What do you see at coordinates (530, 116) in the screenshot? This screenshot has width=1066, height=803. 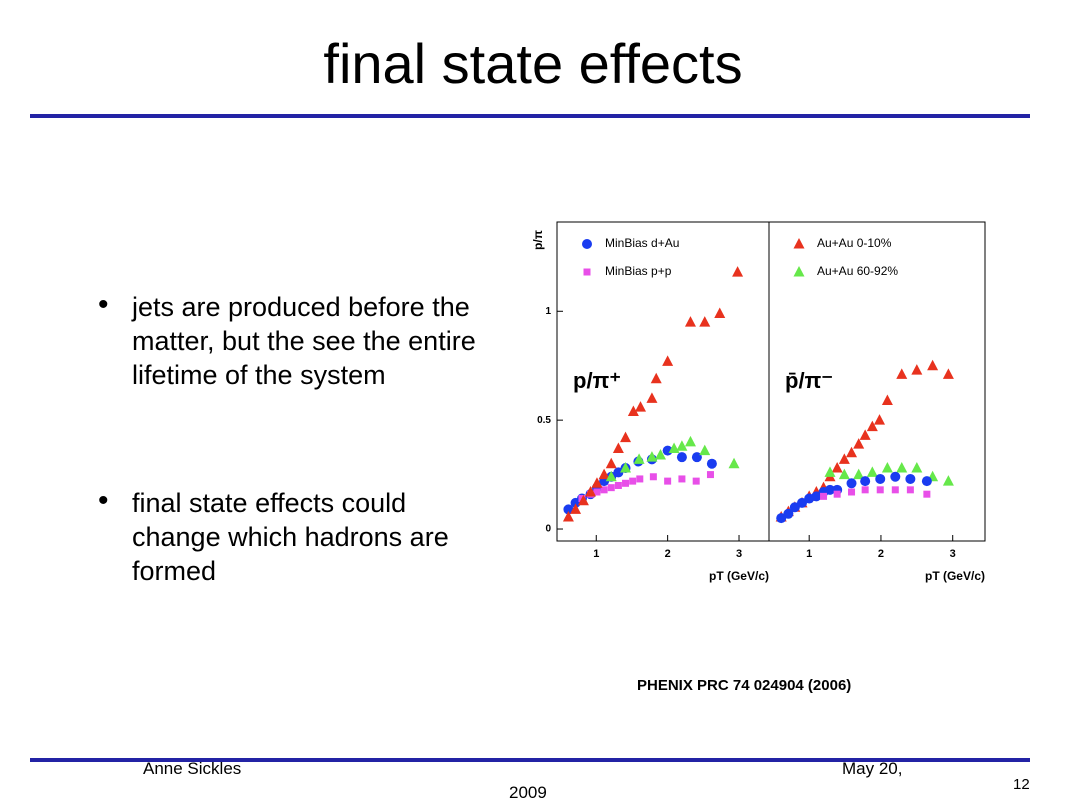 I see `title-rule` at bounding box center [530, 116].